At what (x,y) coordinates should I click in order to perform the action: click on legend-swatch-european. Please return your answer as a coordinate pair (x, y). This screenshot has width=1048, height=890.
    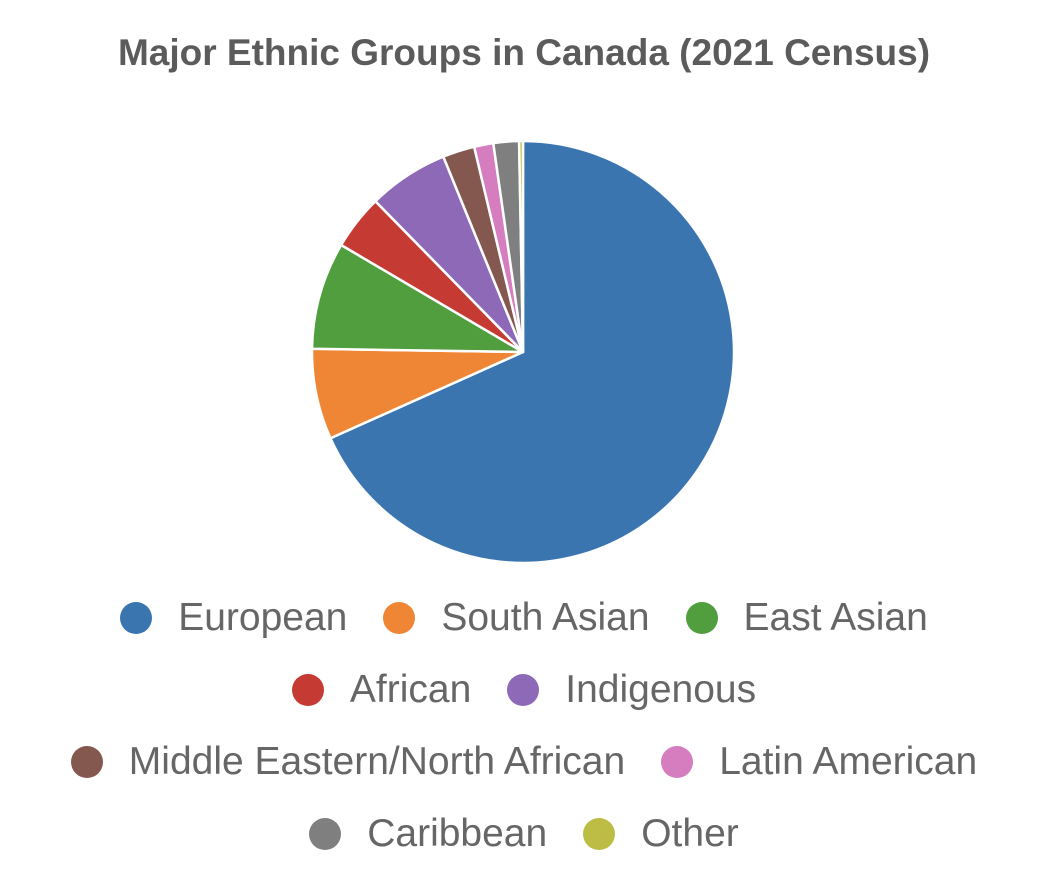
    Looking at the image, I should click on (136, 618).